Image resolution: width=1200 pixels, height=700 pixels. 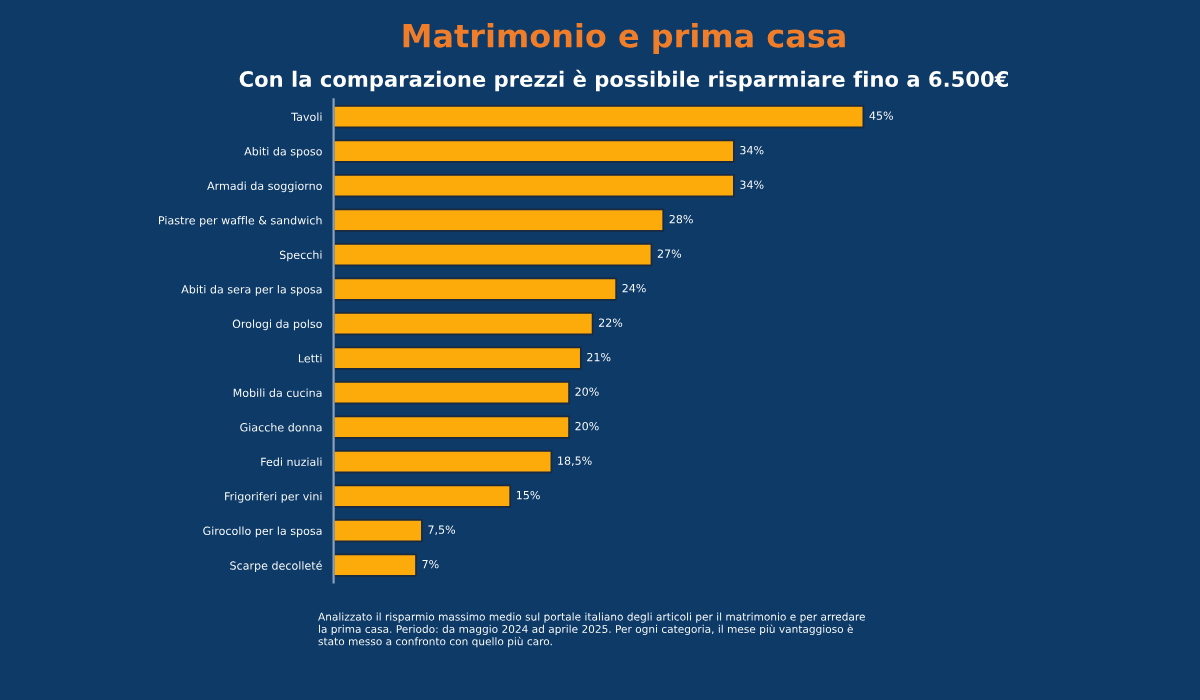 What do you see at coordinates (624, 38) in the screenshot?
I see `chart-title: Matrimonio e prima casa` at bounding box center [624, 38].